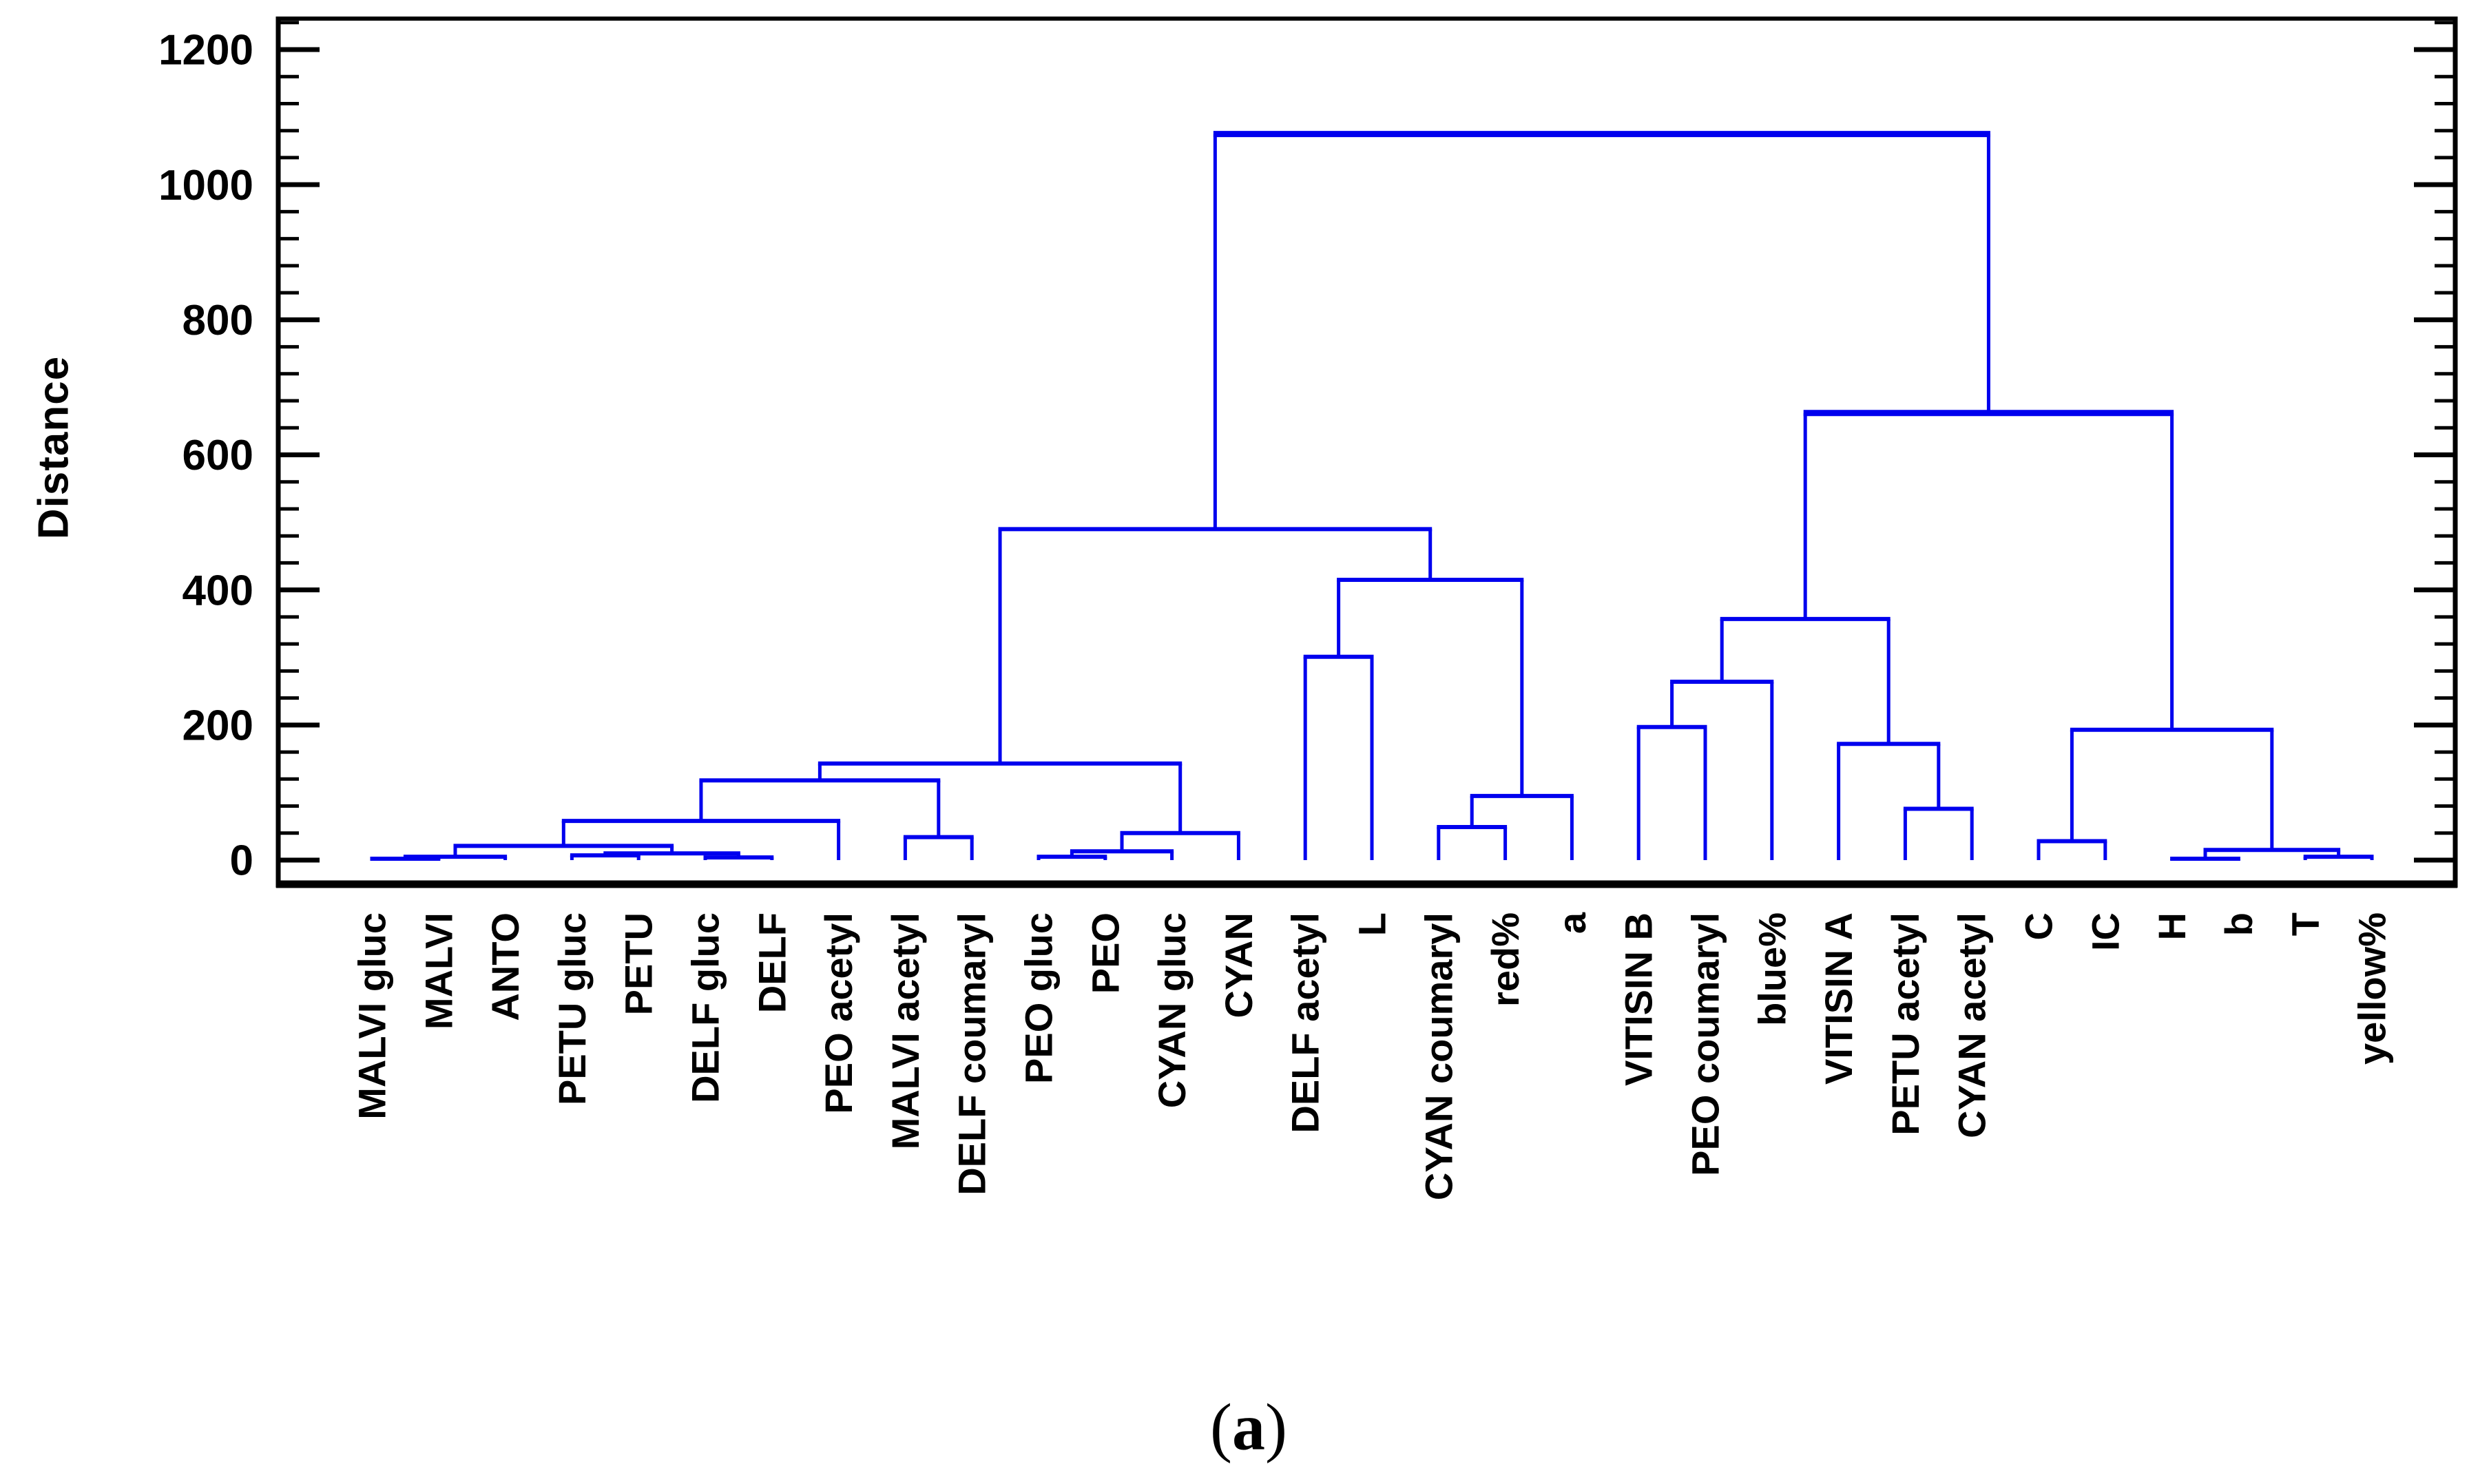 Image resolution: width=2489 pixels, height=1484 pixels. Describe the element at coordinates (218, 591) in the screenshot. I see `y-tick-label: 400` at that location.